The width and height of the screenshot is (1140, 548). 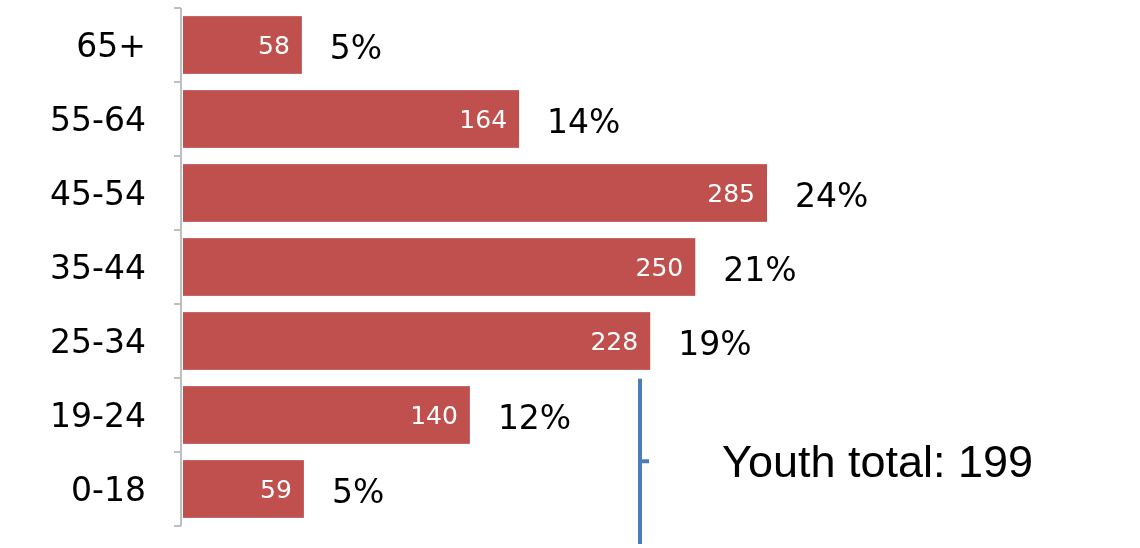 I want to click on annotation: 24%, so click(x=832, y=195).